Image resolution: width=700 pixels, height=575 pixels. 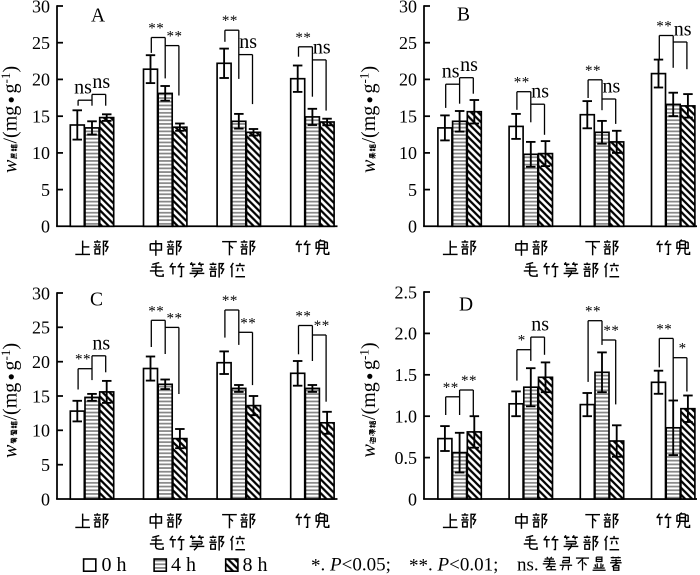 What do you see at coordinates (453, 565) in the screenshot?
I see `svg-text: **. P<0.01;` at bounding box center [453, 565].